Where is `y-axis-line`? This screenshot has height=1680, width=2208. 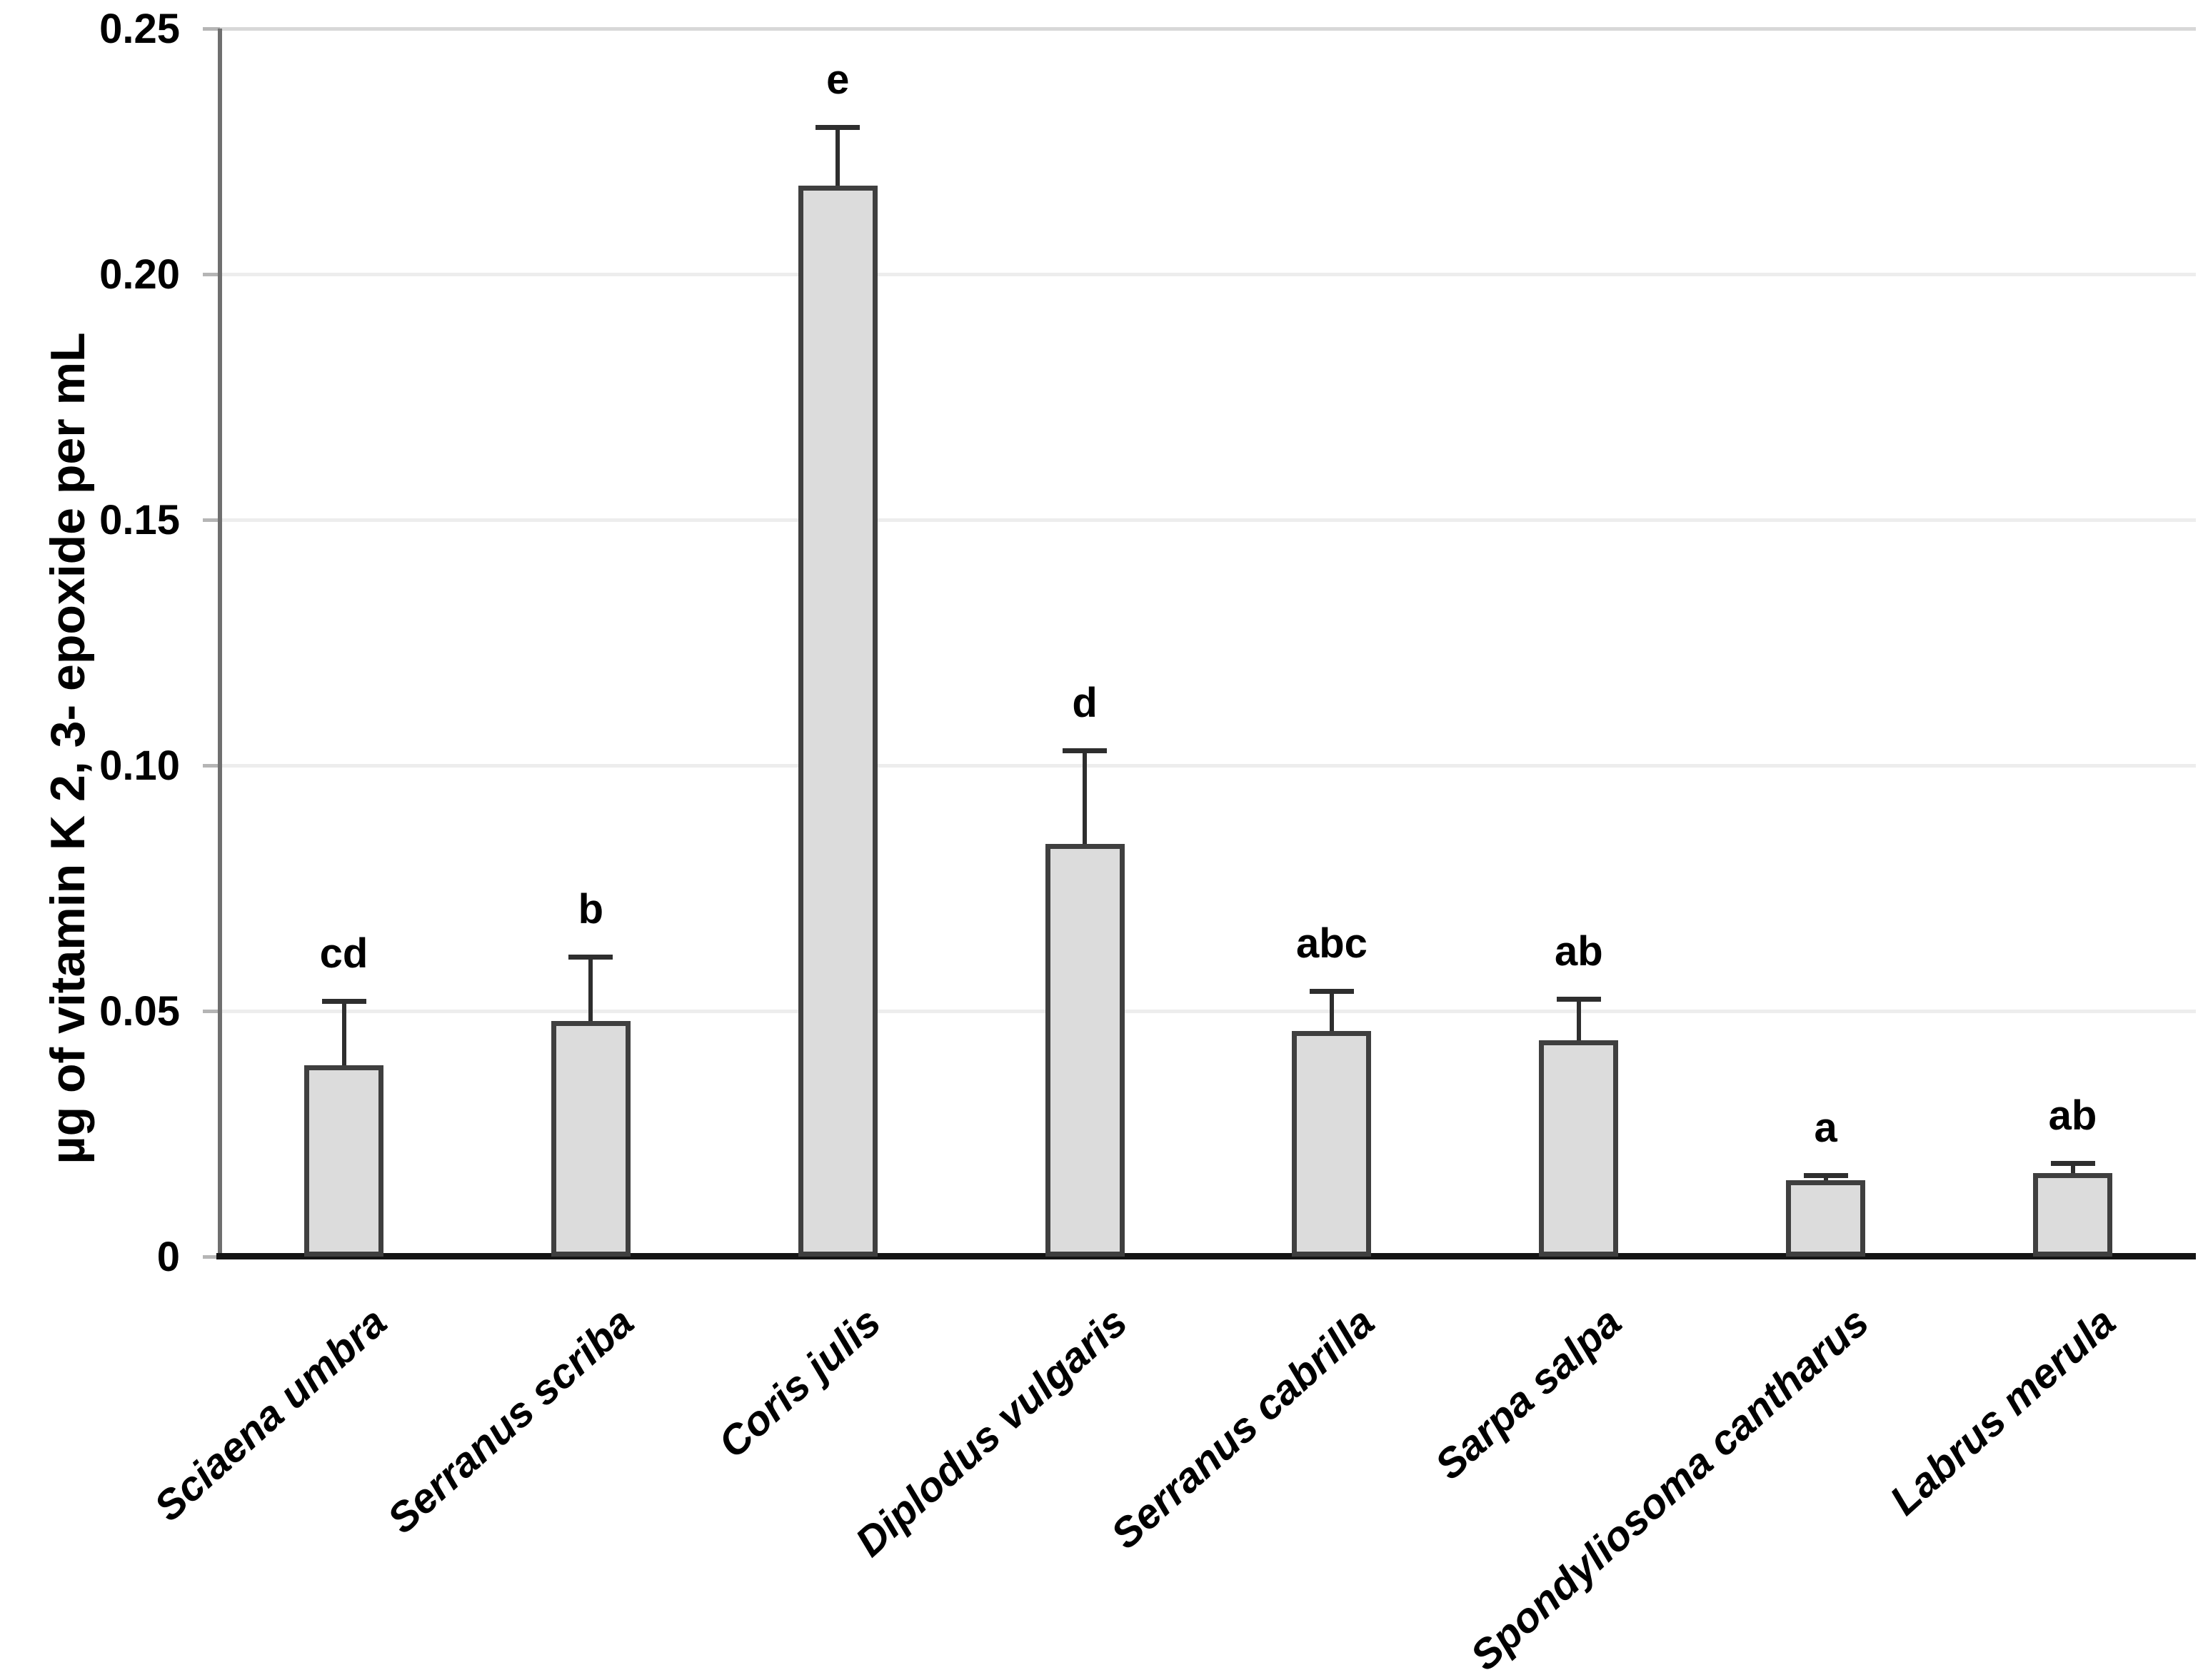 y-axis-line is located at coordinates (220, 643).